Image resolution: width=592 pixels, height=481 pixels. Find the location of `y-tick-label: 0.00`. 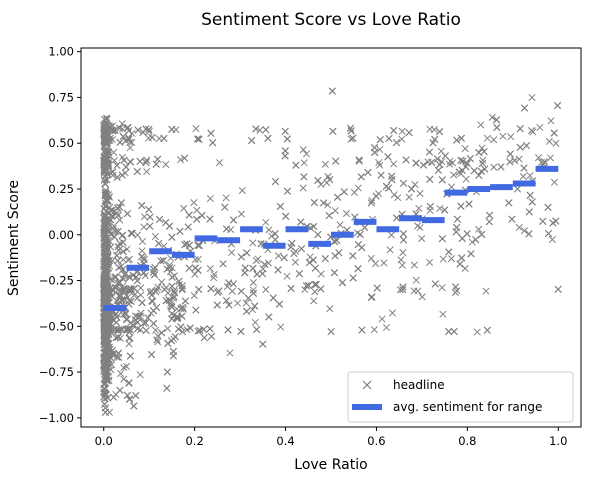

y-tick-label: 0.00 is located at coordinates (61, 235).